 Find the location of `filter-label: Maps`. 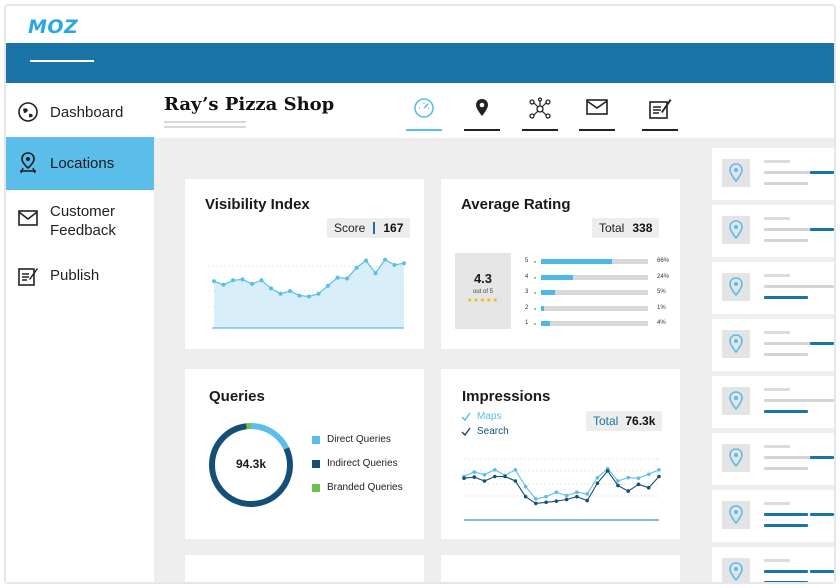

filter-label: Maps is located at coordinates (489, 416).